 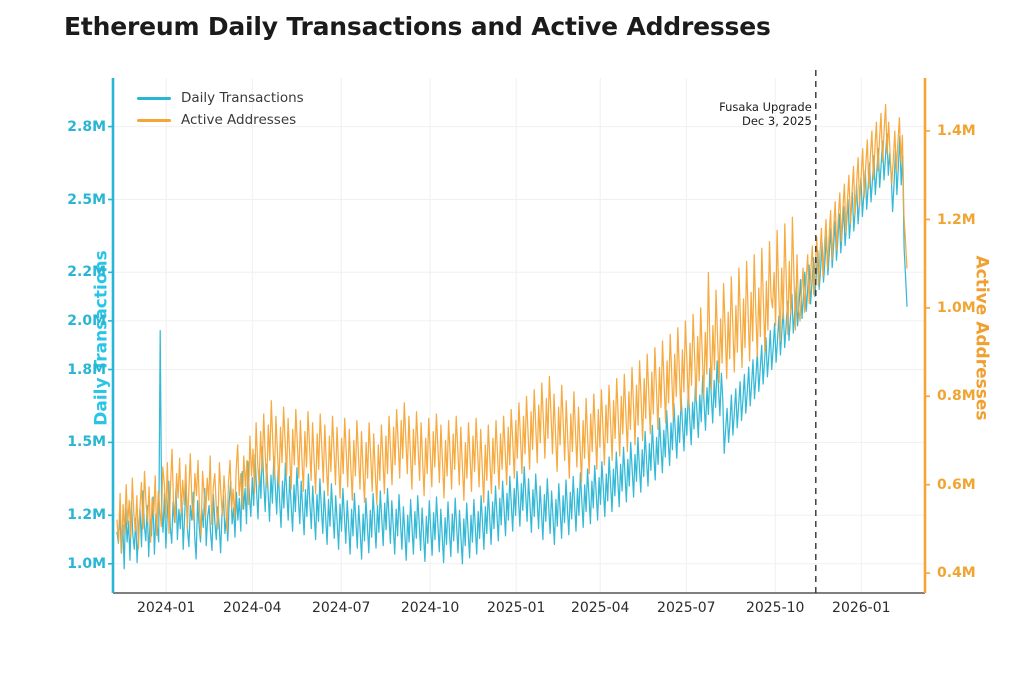 What do you see at coordinates (462, 114) in the screenshot?
I see `annotation-fusaka-upgrade: Fusaka Upgrade Dec 3, 2025` at bounding box center [462, 114].